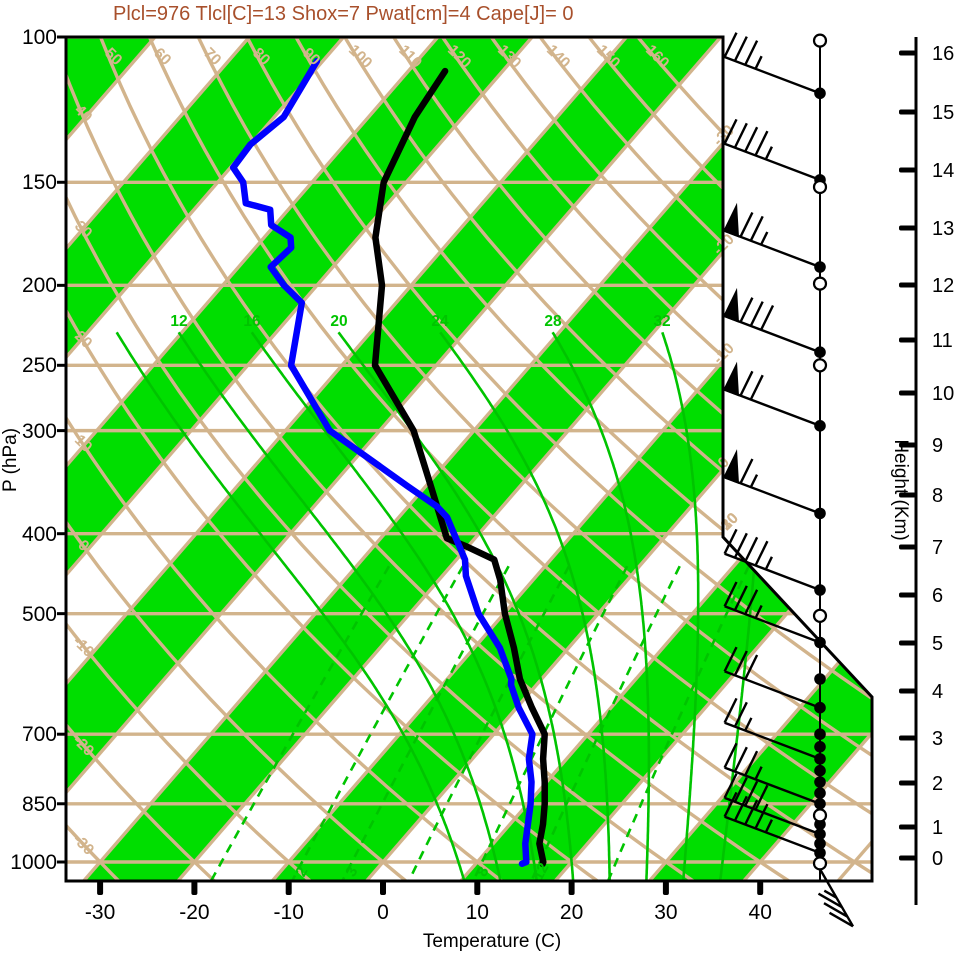  I want to click on moist-adiabat-label: 12, so click(178, 321).